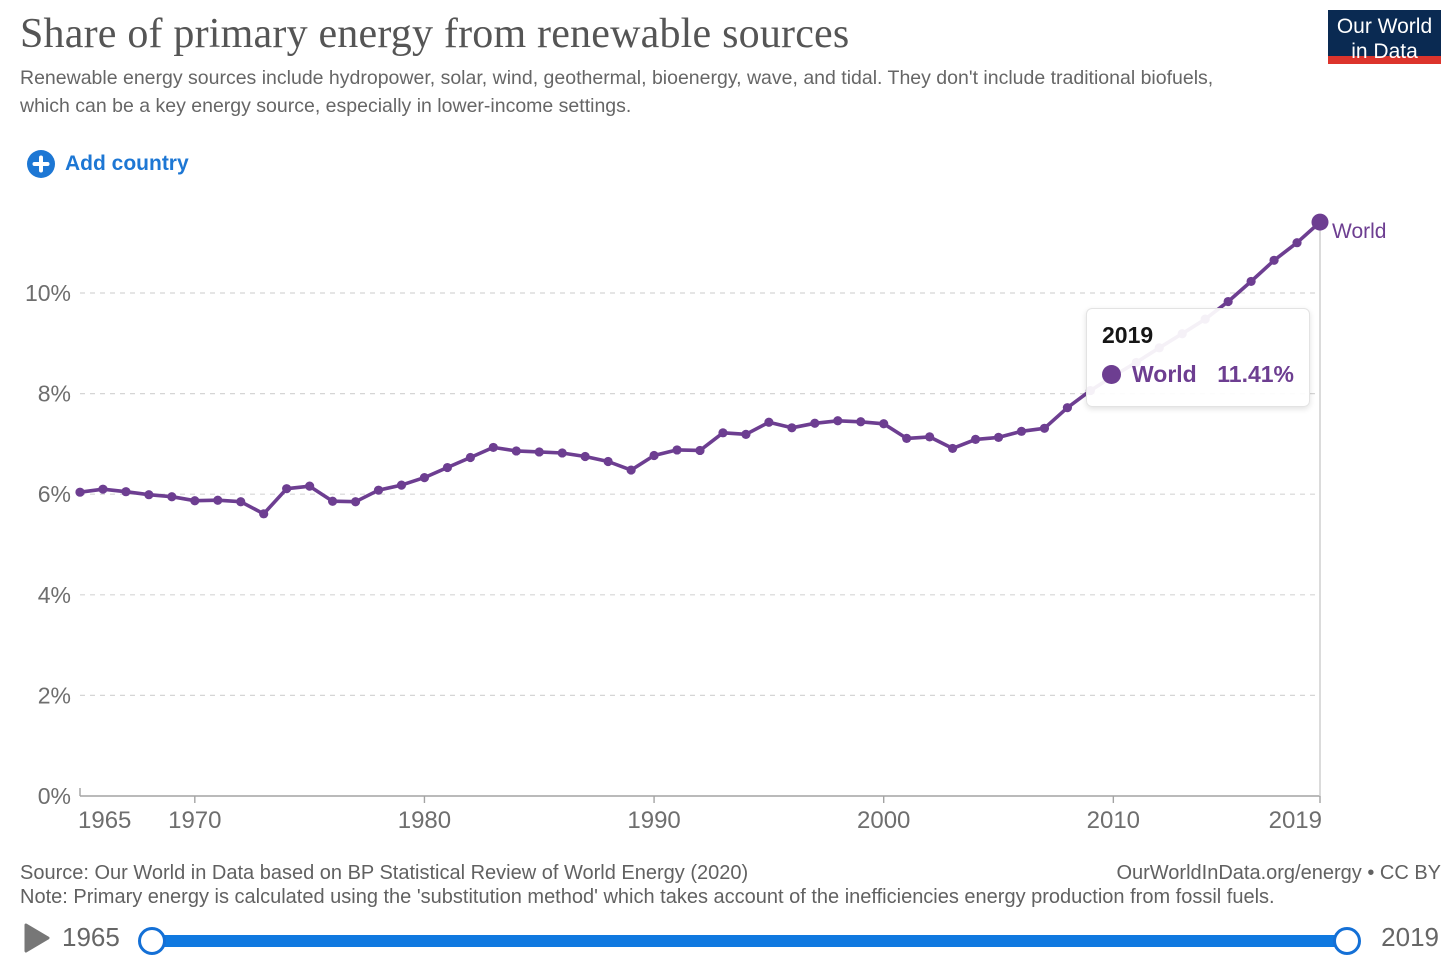 The height and width of the screenshot is (960, 1456). What do you see at coordinates (1198, 357) in the screenshot?
I see `chart-tooltip: 2019 World 11.41%` at bounding box center [1198, 357].